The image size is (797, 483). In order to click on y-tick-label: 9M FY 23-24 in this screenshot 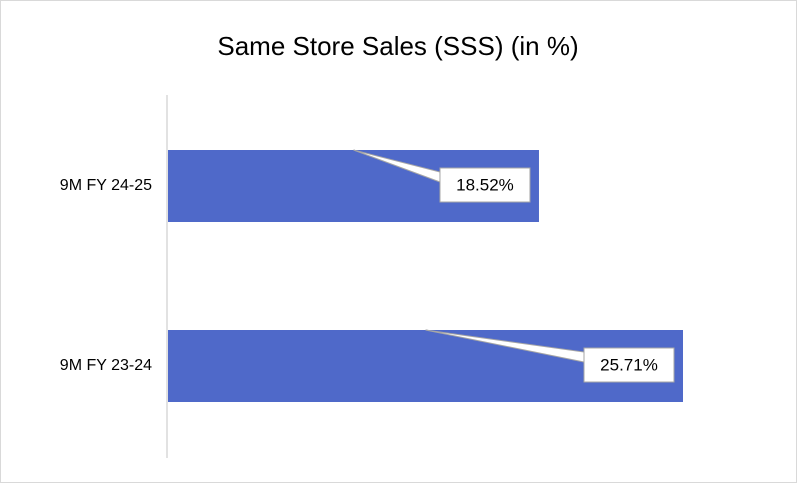, I will do `click(106, 365)`.